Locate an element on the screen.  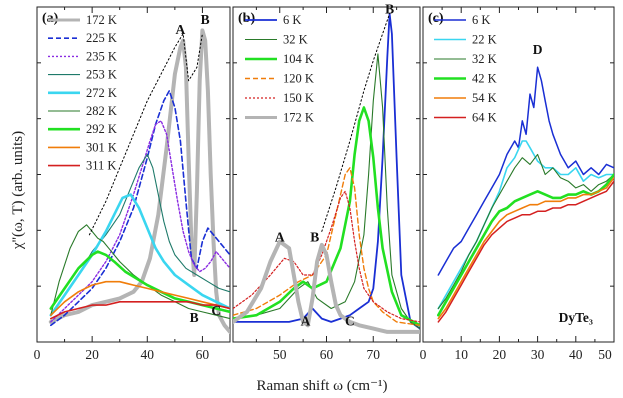
legend-label: 272 K is located at coordinates (101, 93).